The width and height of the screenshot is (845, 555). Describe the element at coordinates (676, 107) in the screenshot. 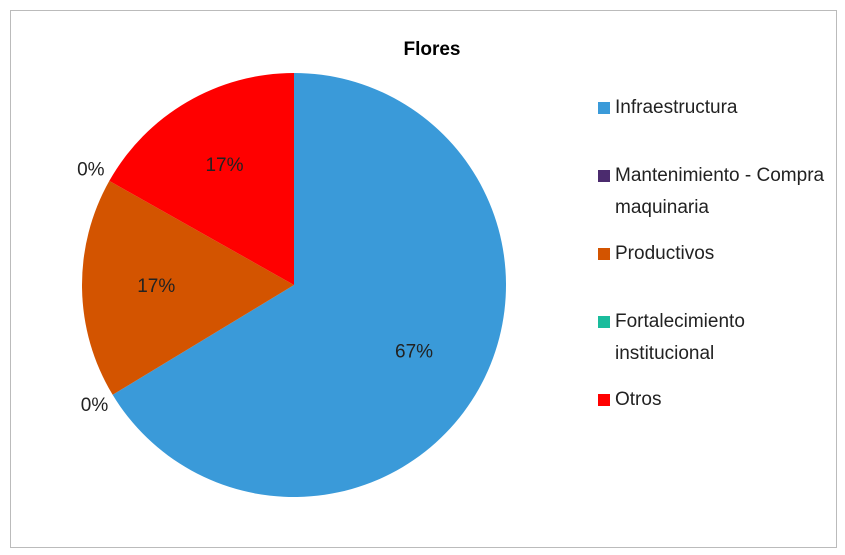

I see `legend-label: Infraestructura` at that location.